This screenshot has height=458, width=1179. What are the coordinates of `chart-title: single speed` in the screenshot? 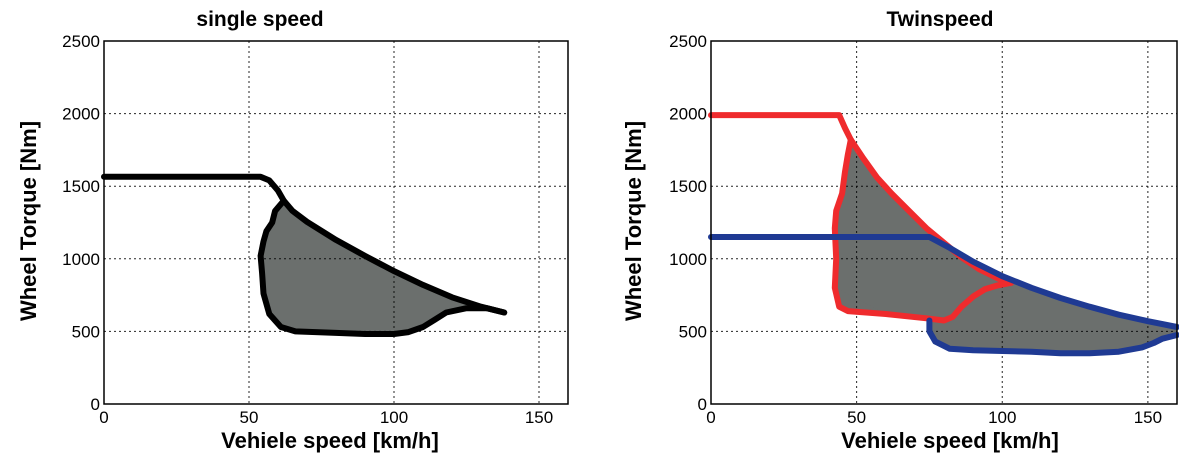 It's located at (259, 19).